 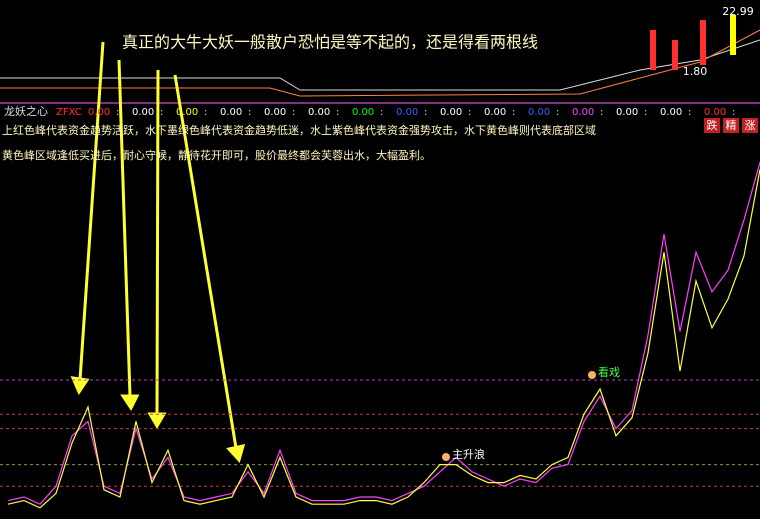 What do you see at coordinates (69, 112) in the screenshot?
I see `indicator-code: ZFXC` at bounding box center [69, 112].